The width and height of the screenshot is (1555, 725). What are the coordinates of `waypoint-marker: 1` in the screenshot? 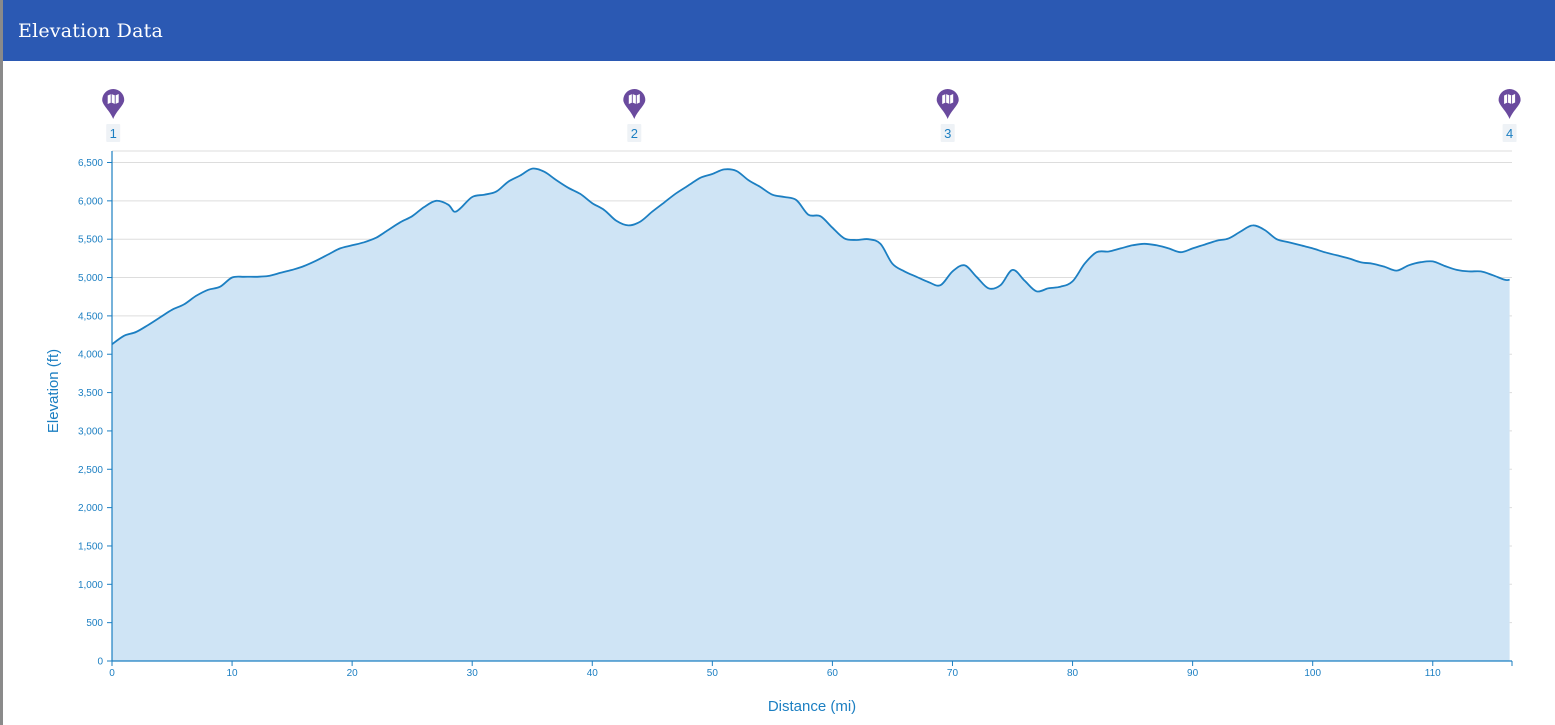 It's located at (113, 115).